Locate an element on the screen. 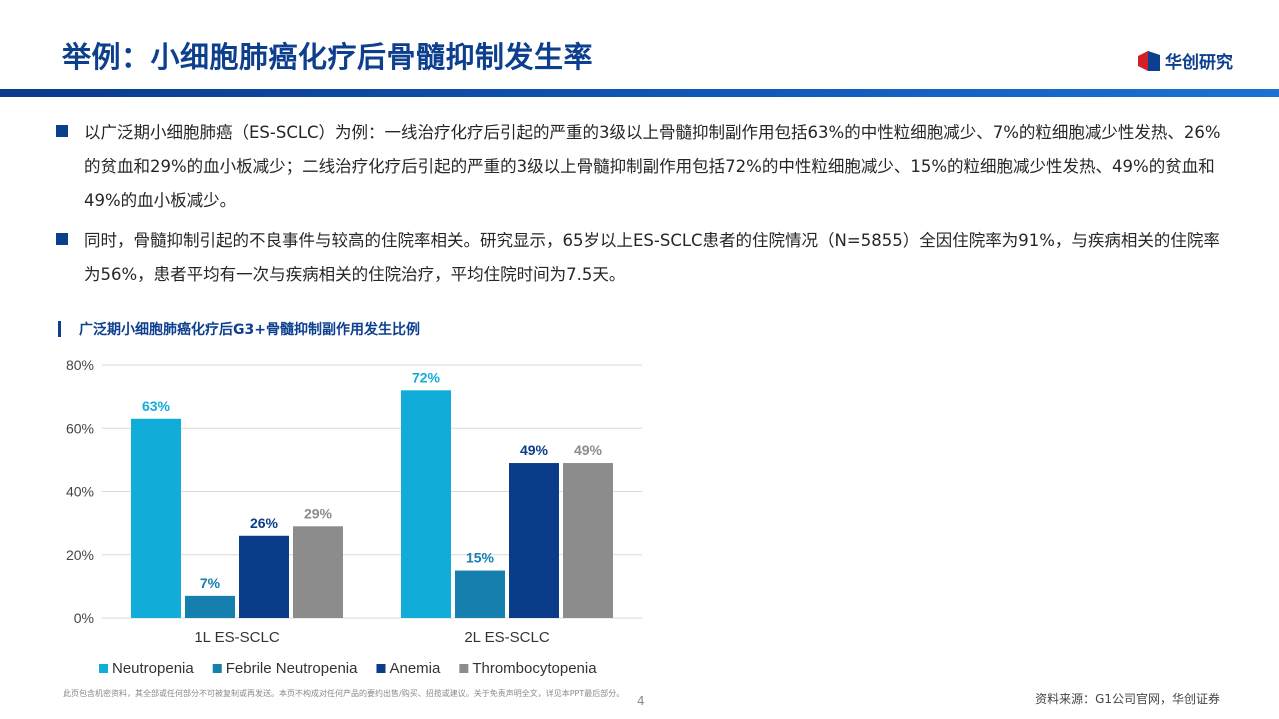  source-note: 资料来源：G1公司官网，华创证券 is located at coordinates (1127, 699).